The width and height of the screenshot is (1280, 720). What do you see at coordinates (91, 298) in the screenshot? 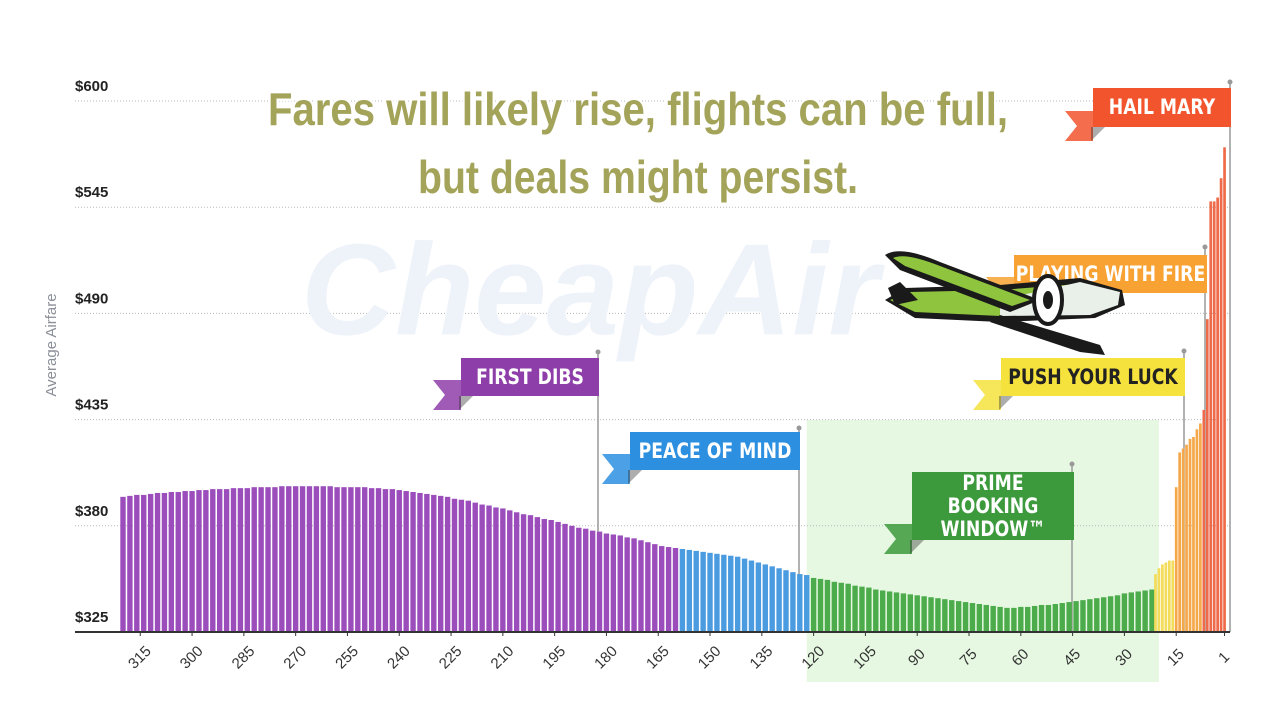
I see `y-tick-label: $490` at bounding box center [91, 298].